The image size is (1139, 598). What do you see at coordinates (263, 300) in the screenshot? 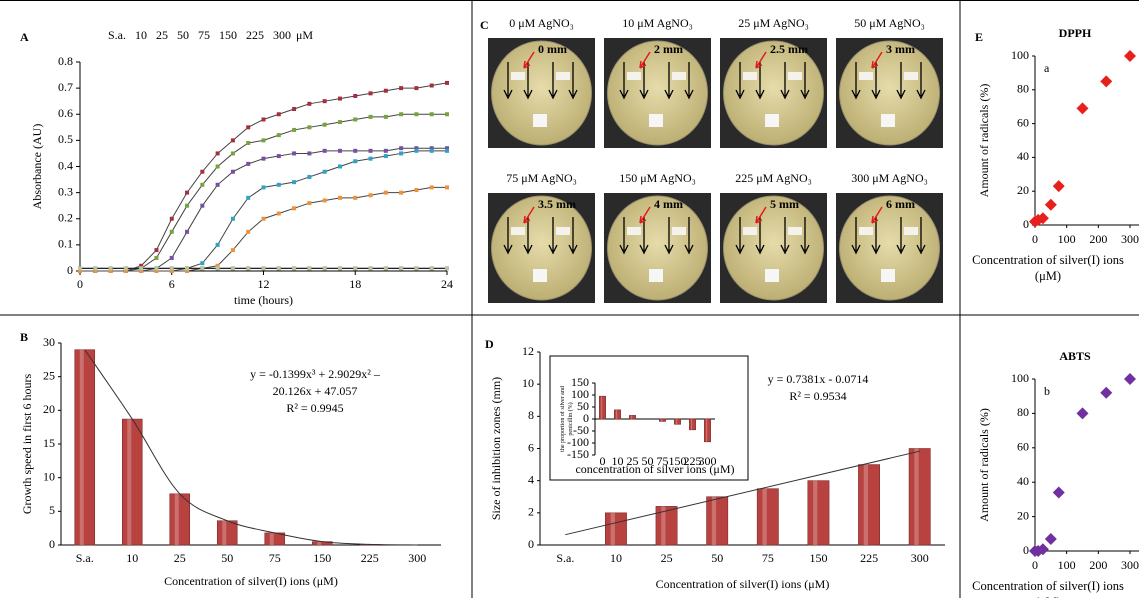
I see `x-axis-label: time (hours)` at bounding box center [263, 300].